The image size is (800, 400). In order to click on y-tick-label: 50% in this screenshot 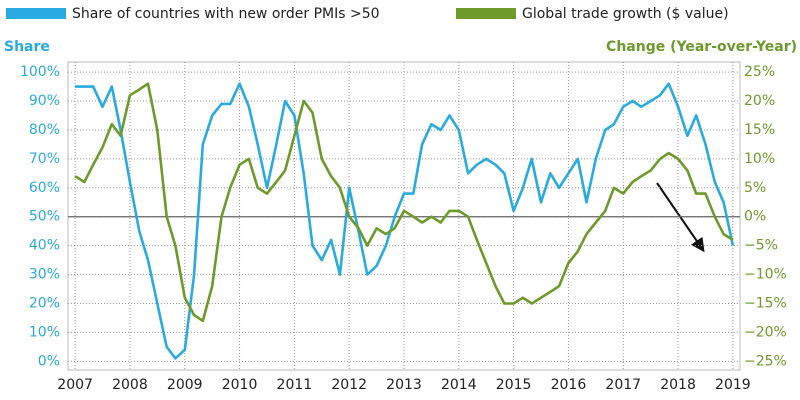, I will do `click(44, 217)`.